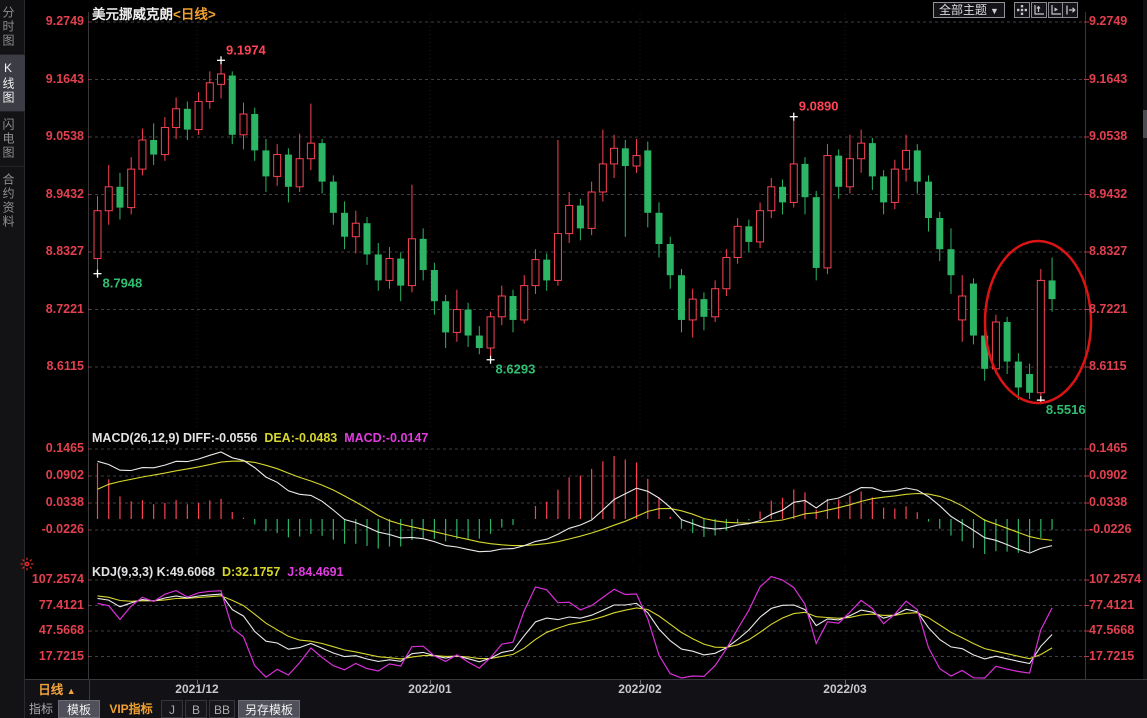 Image resolution: width=1147 pixels, height=718 pixels. I want to click on macd-params-label: MACD(26,12,9), so click(136, 438).